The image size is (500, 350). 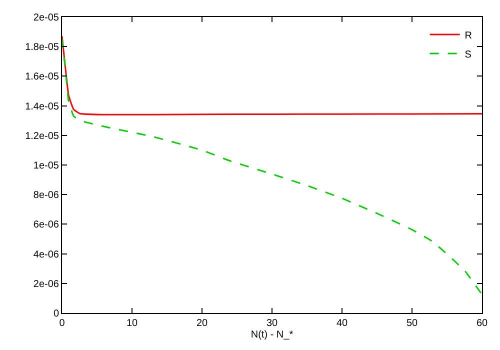 What do you see at coordinates (46, 254) in the screenshot?
I see `y-tick-label: 4e-06` at bounding box center [46, 254].